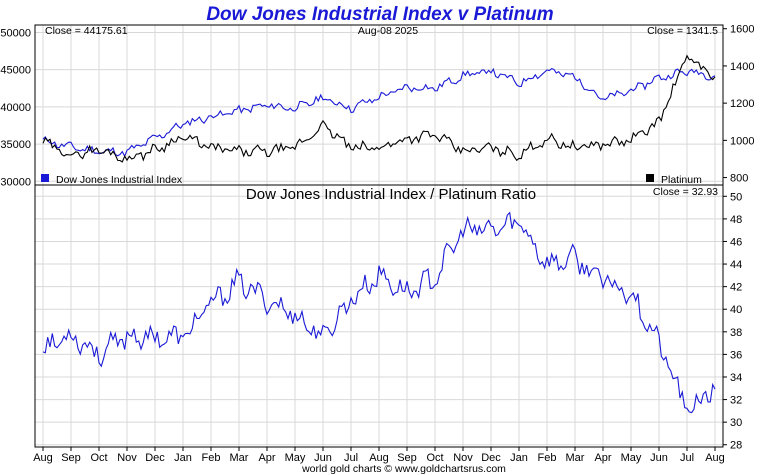 The image size is (760, 475). Describe the element at coordinates (736, 220) in the screenshot. I see `ratio-axis-tick-label: 48` at that location.